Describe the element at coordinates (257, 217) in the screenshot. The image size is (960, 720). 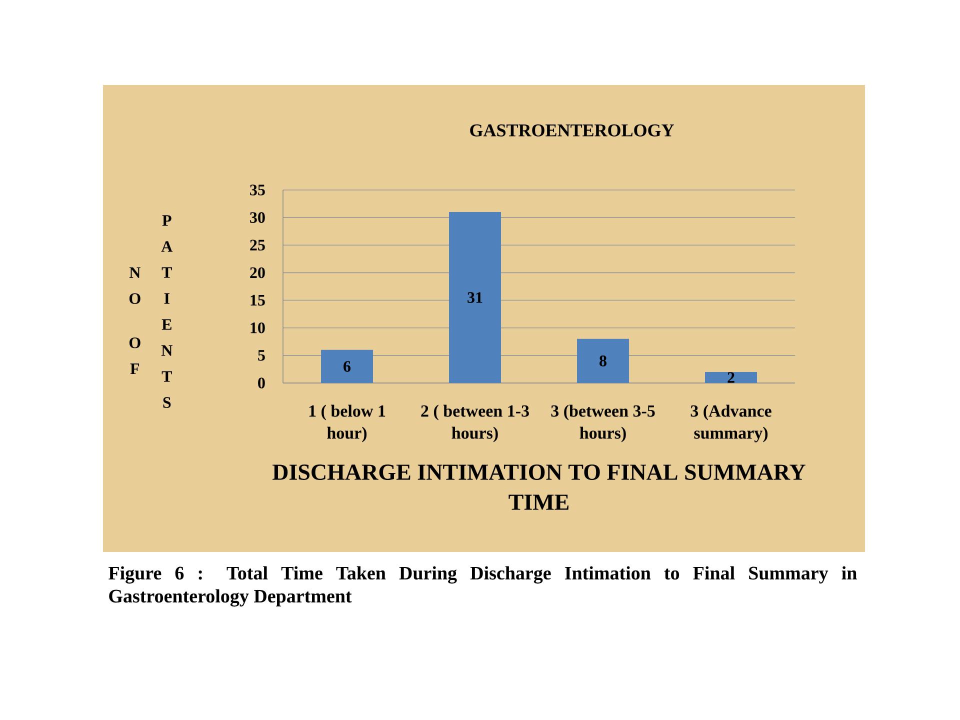
I see `y-tick-label: 30` at that location.